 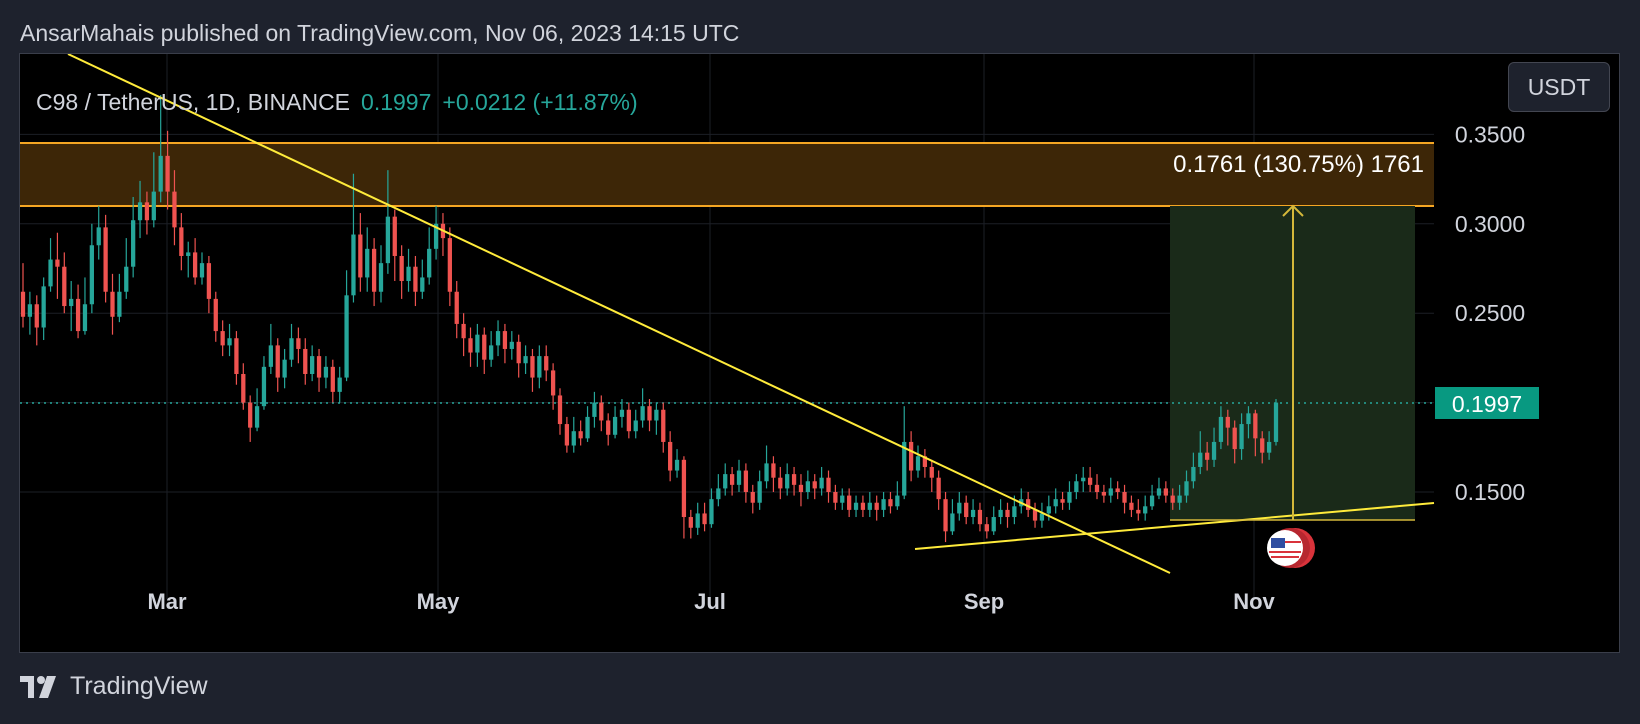 I want to click on y-axis-tick-label: 0.1500, so click(x=1490, y=492).